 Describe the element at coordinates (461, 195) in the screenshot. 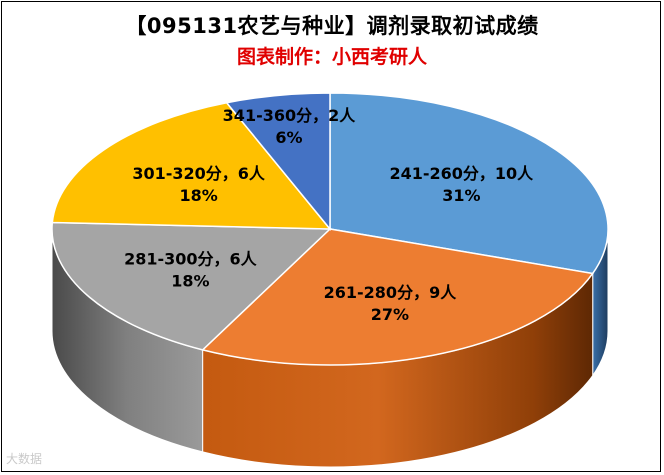

I see `pie-label-line-2: 31%` at that location.